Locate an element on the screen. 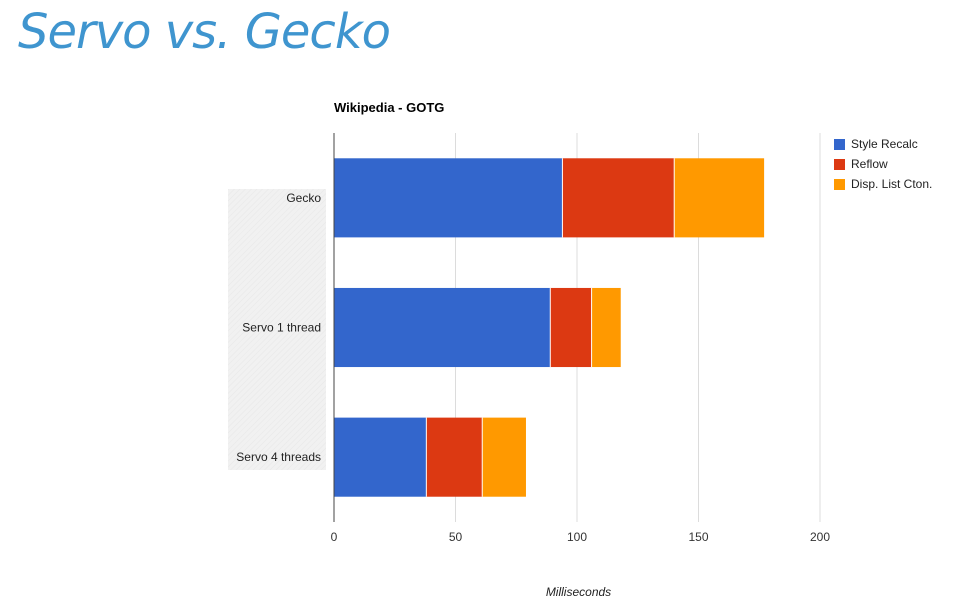  x-tick-label: 100 is located at coordinates (577, 537).